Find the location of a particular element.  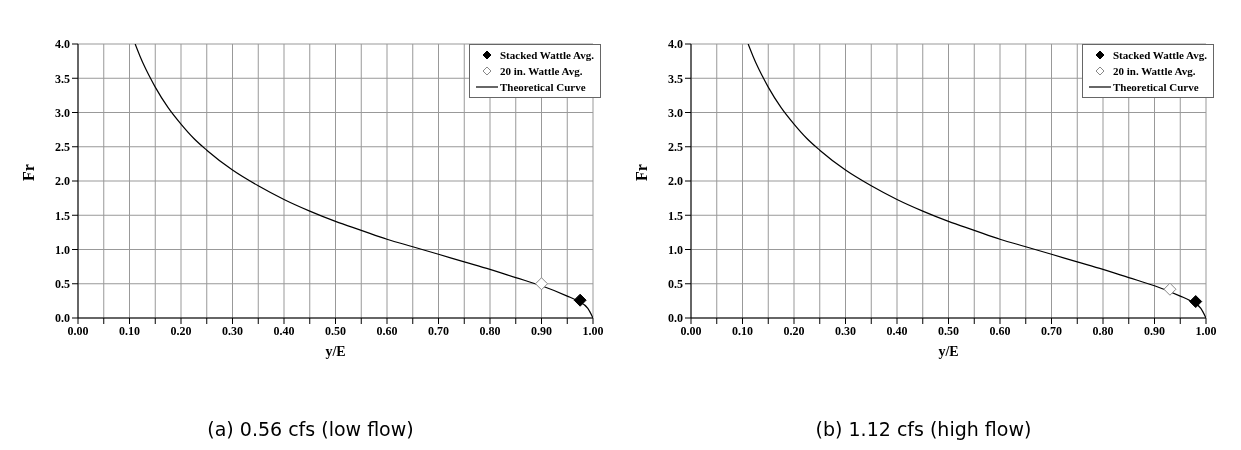

text: (a) 0.56 cfs (low flow) is located at coordinates (310, 429).